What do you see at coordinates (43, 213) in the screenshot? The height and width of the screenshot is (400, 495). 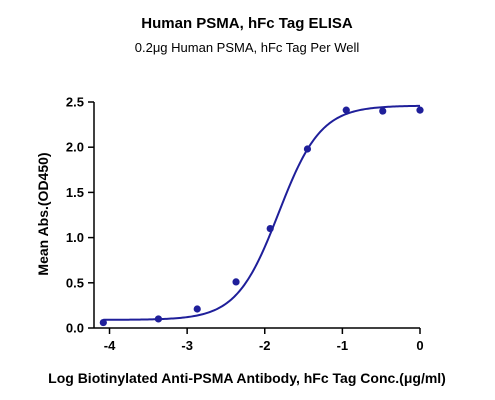 I see `y-axis-label: Mean Abs.(OD450)` at bounding box center [43, 213].